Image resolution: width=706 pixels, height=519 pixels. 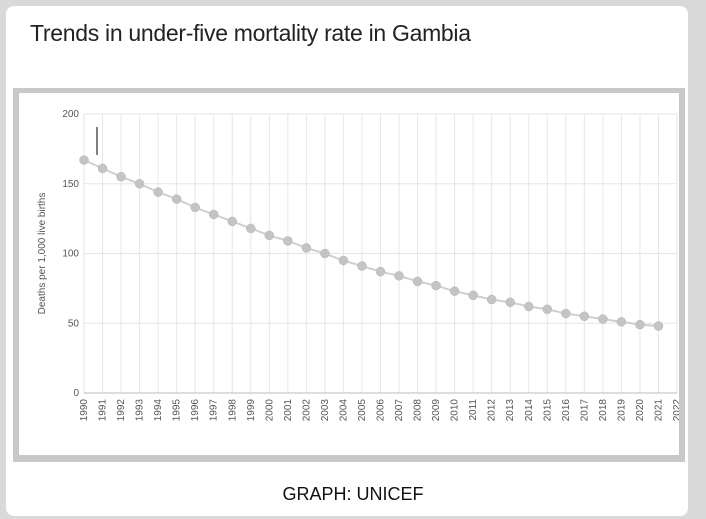 What do you see at coordinates (232, 410) in the screenshot?
I see `x-tick-label: 1998` at bounding box center [232, 410].